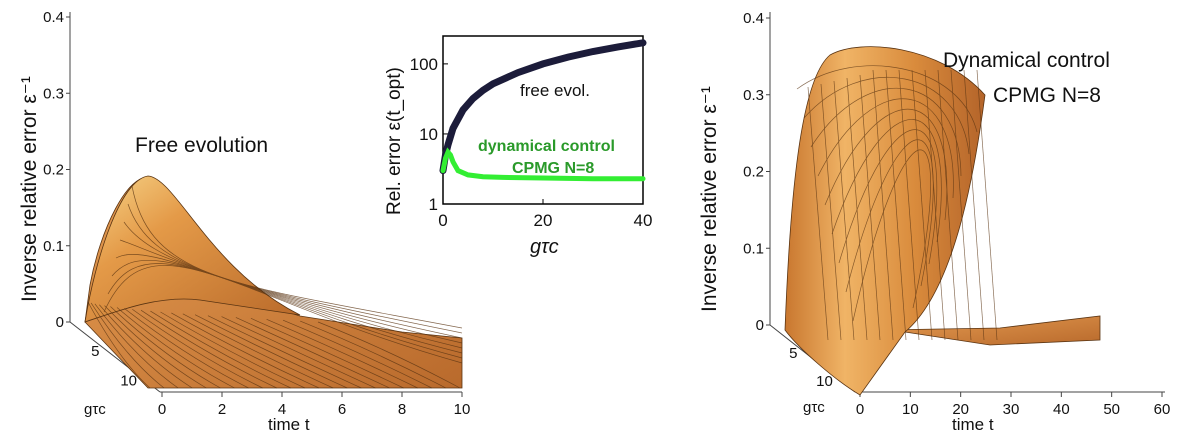 The height and width of the screenshot is (436, 1177). Describe the element at coordinates (462, 409) in the screenshot. I see `left-x-tick-label: 10` at that location.